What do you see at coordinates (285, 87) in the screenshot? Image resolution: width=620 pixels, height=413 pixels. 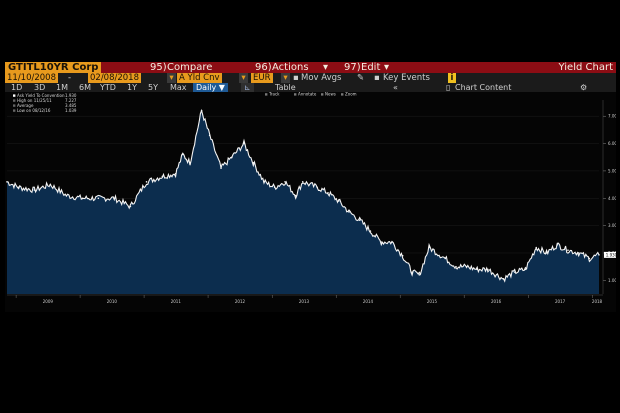 I see `table-button: Table` at bounding box center [285, 87].